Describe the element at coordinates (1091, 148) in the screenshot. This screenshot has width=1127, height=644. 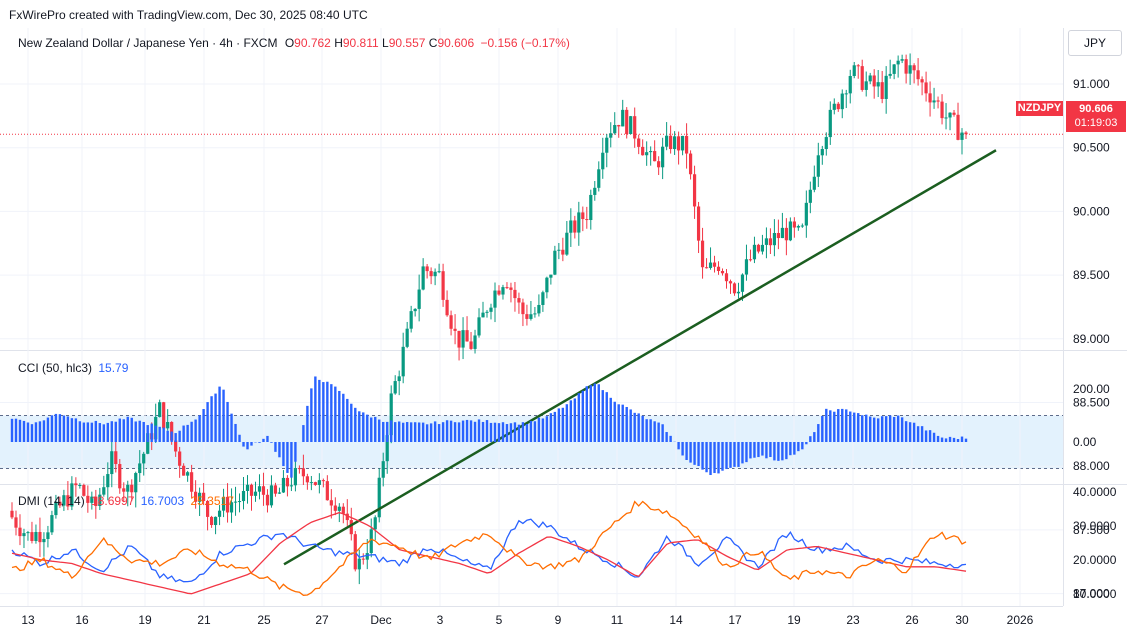
I see `price-tick-label: 90.500` at that location.